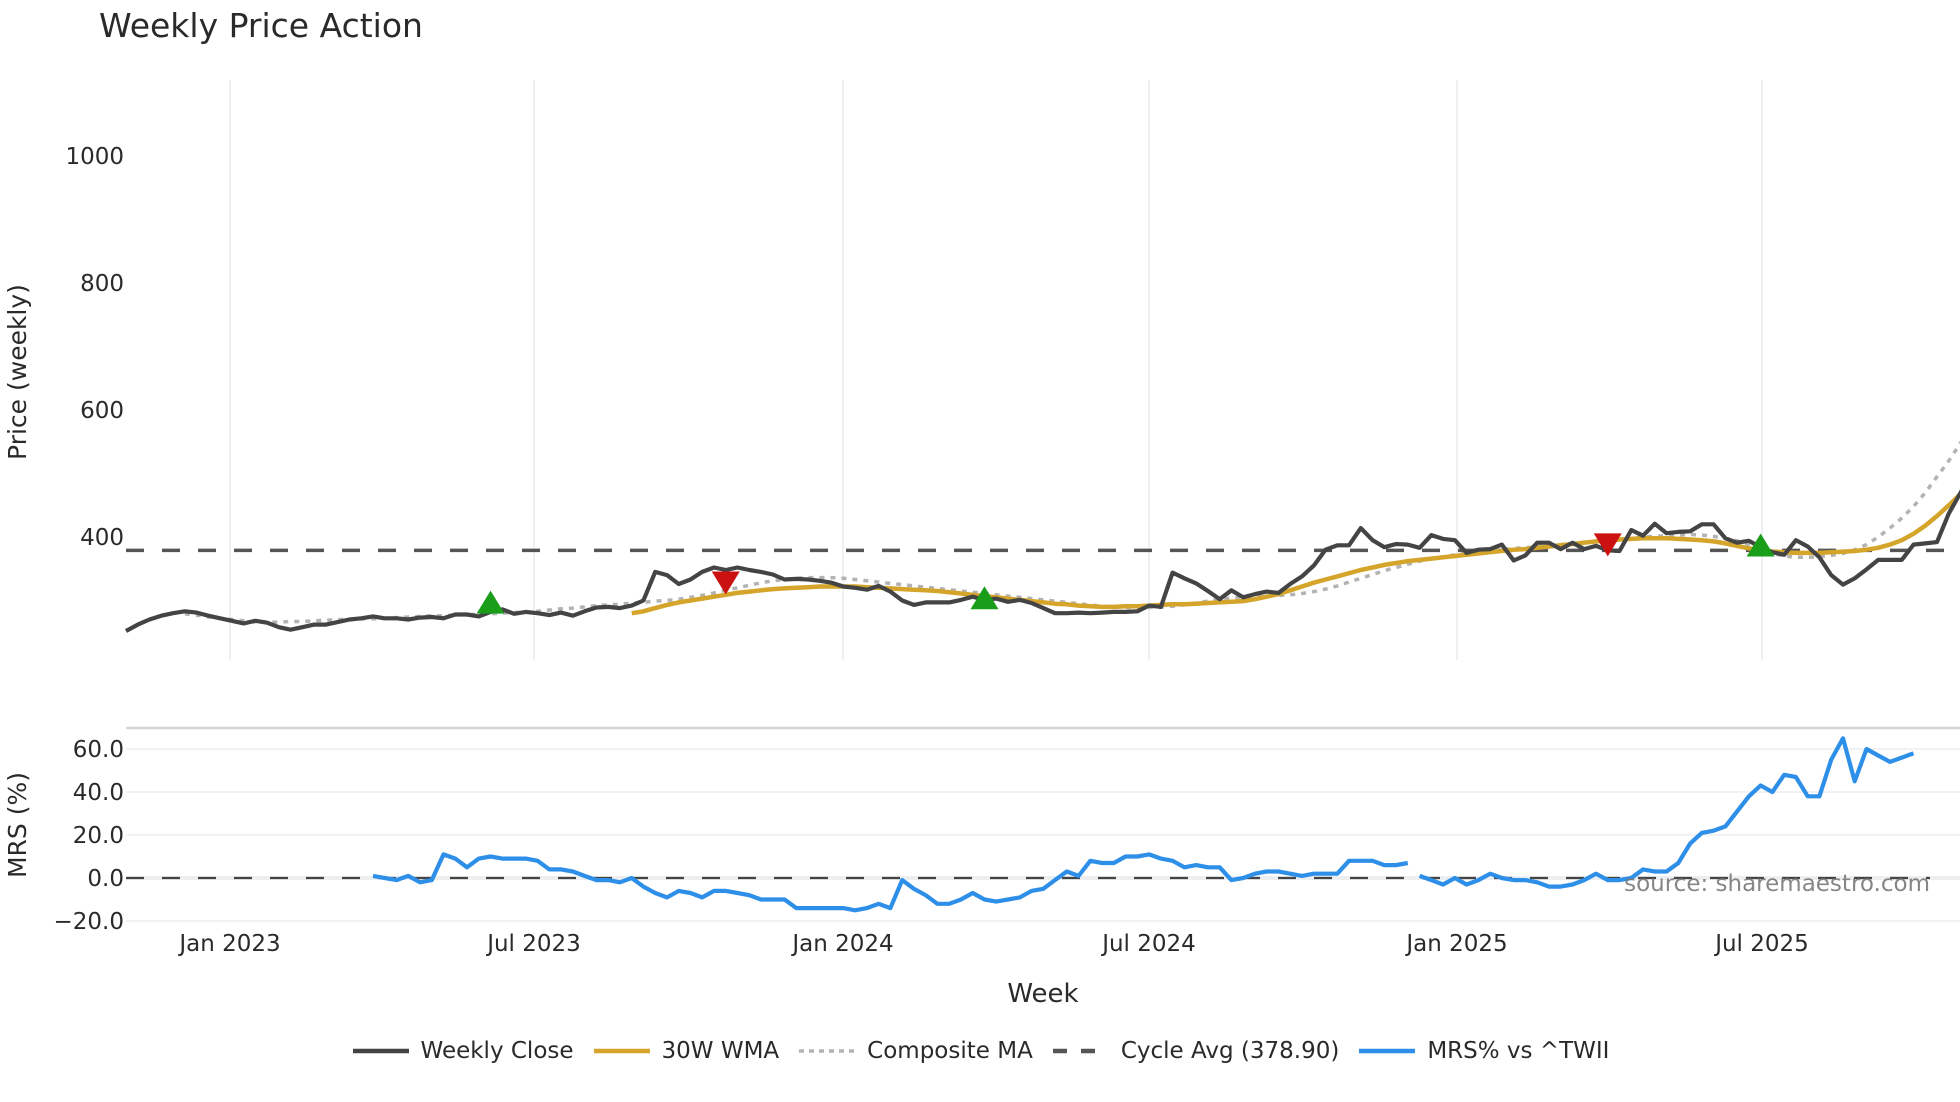 This screenshot has height=1102, width=1960. What do you see at coordinates (94, 347) in the screenshot?
I see `price-y-axis-ticks: 400 600 800 1000` at bounding box center [94, 347].